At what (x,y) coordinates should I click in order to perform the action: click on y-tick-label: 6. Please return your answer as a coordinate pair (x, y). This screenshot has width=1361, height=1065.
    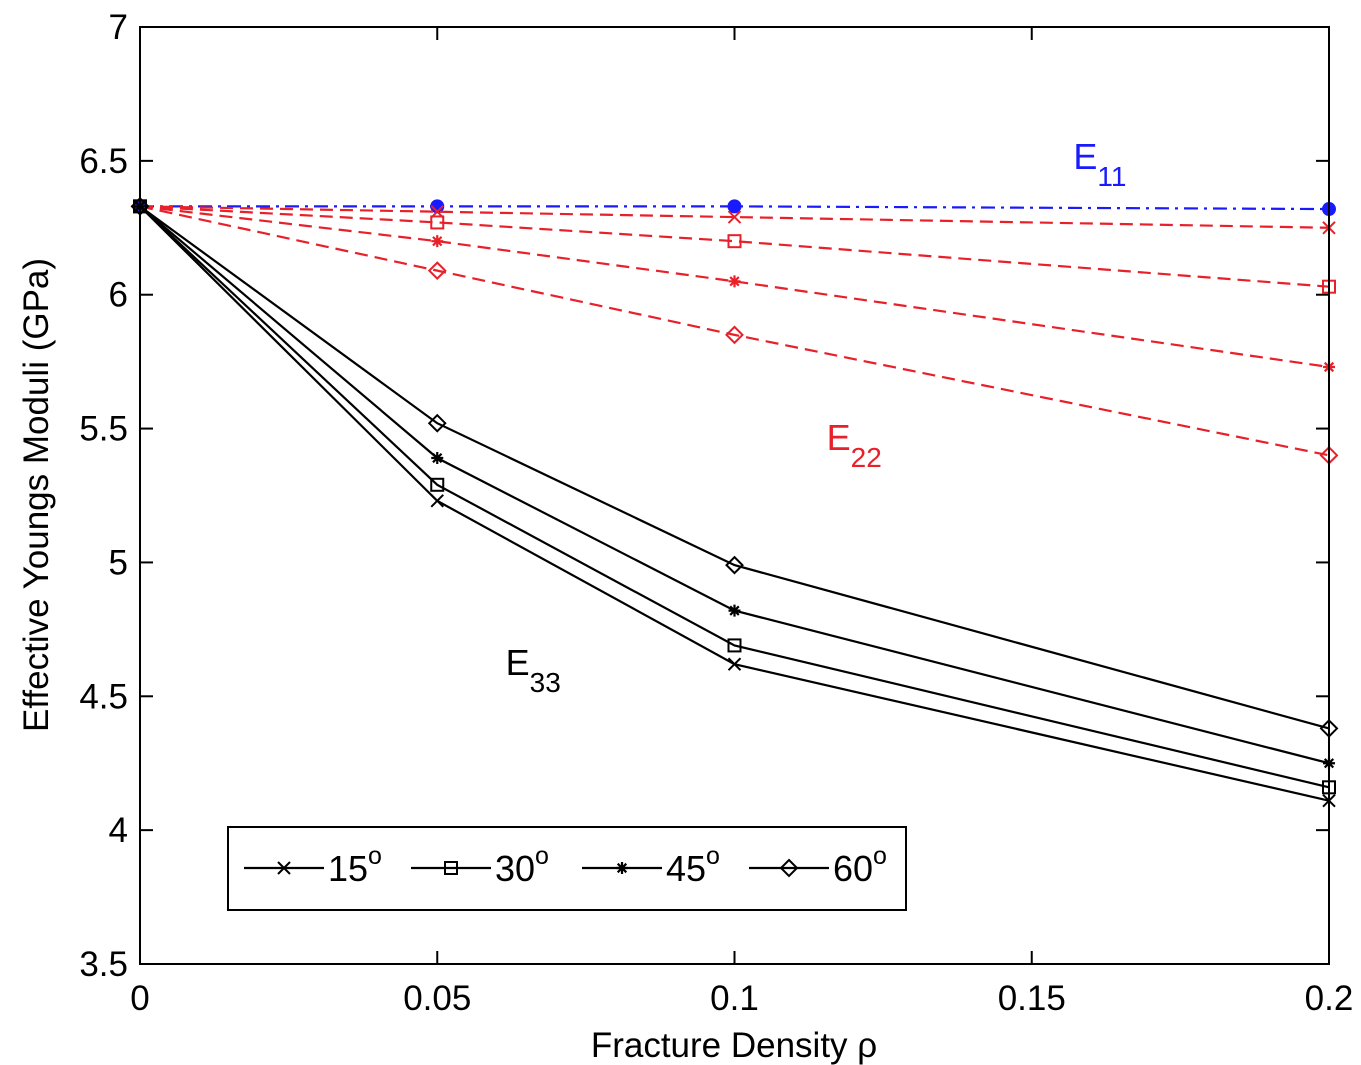
    Looking at the image, I should click on (118, 295).